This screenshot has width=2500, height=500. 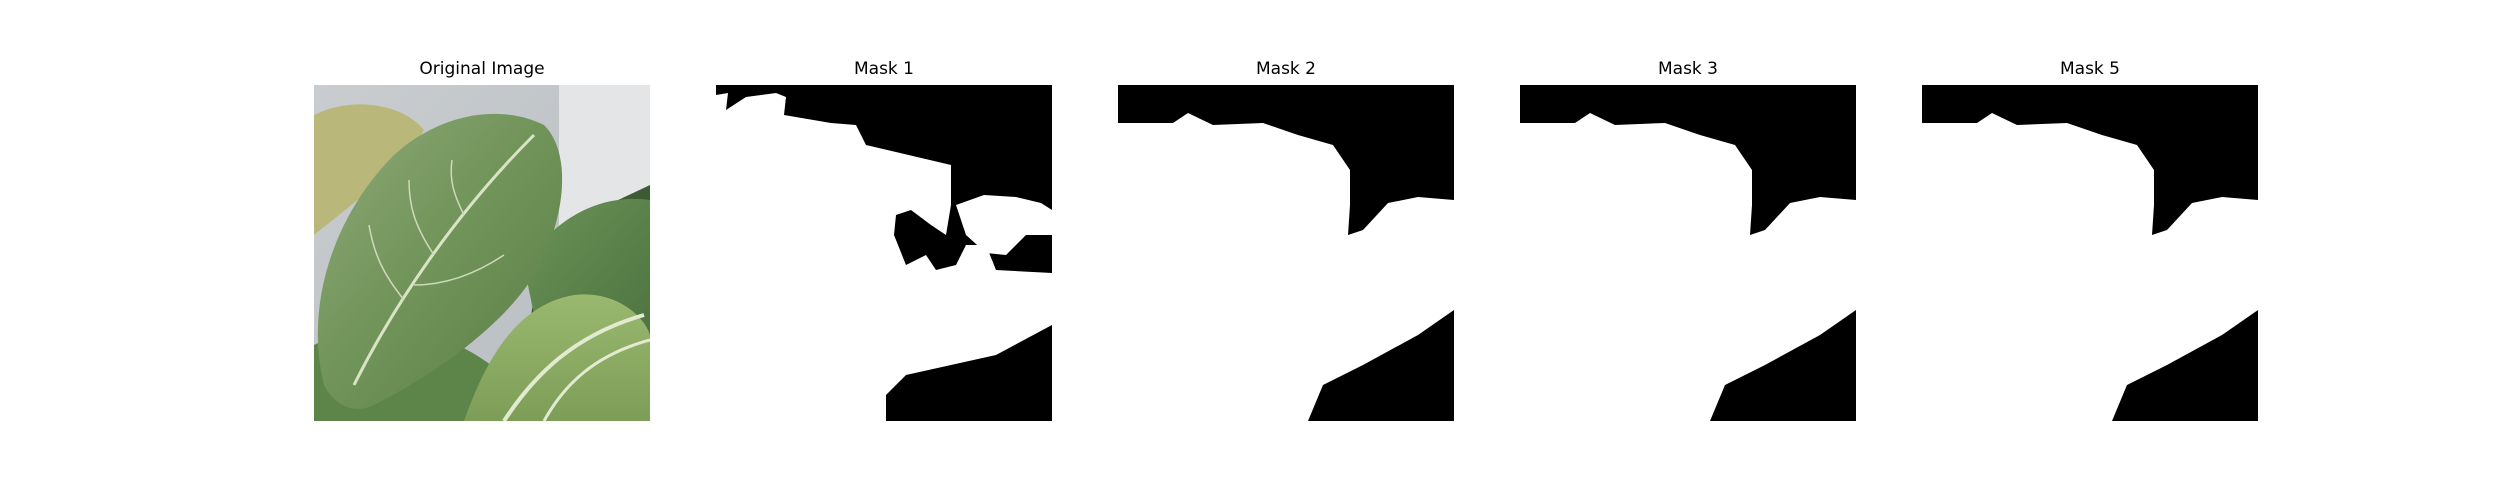 What do you see at coordinates (2090, 253) in the screenshot?
I see `mask-5-image` at bounding box center [2090, 253].